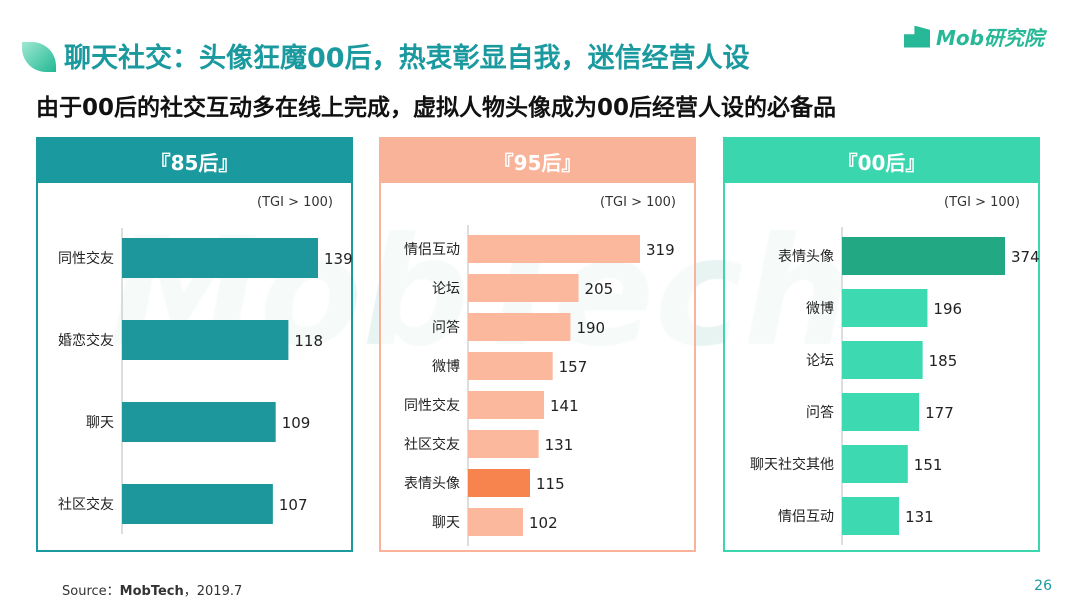 The width and height of the screenshot is (1080, 607). What do you see at coordinates (881, 161) in the screenshot?
I see `chart-title: 『00后』` at bounding box center [881, 161].